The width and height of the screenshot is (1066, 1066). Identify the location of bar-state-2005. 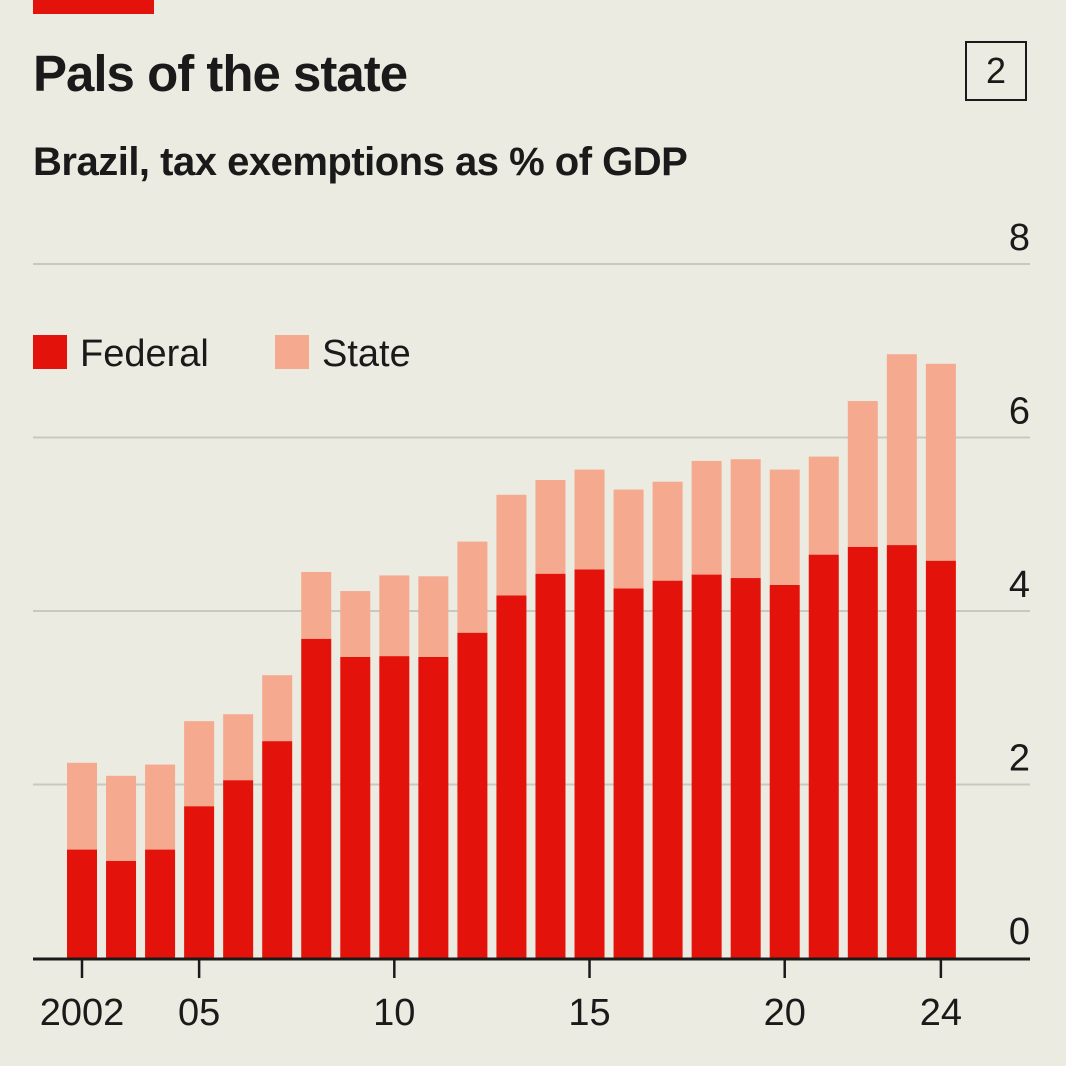
(199, 764).